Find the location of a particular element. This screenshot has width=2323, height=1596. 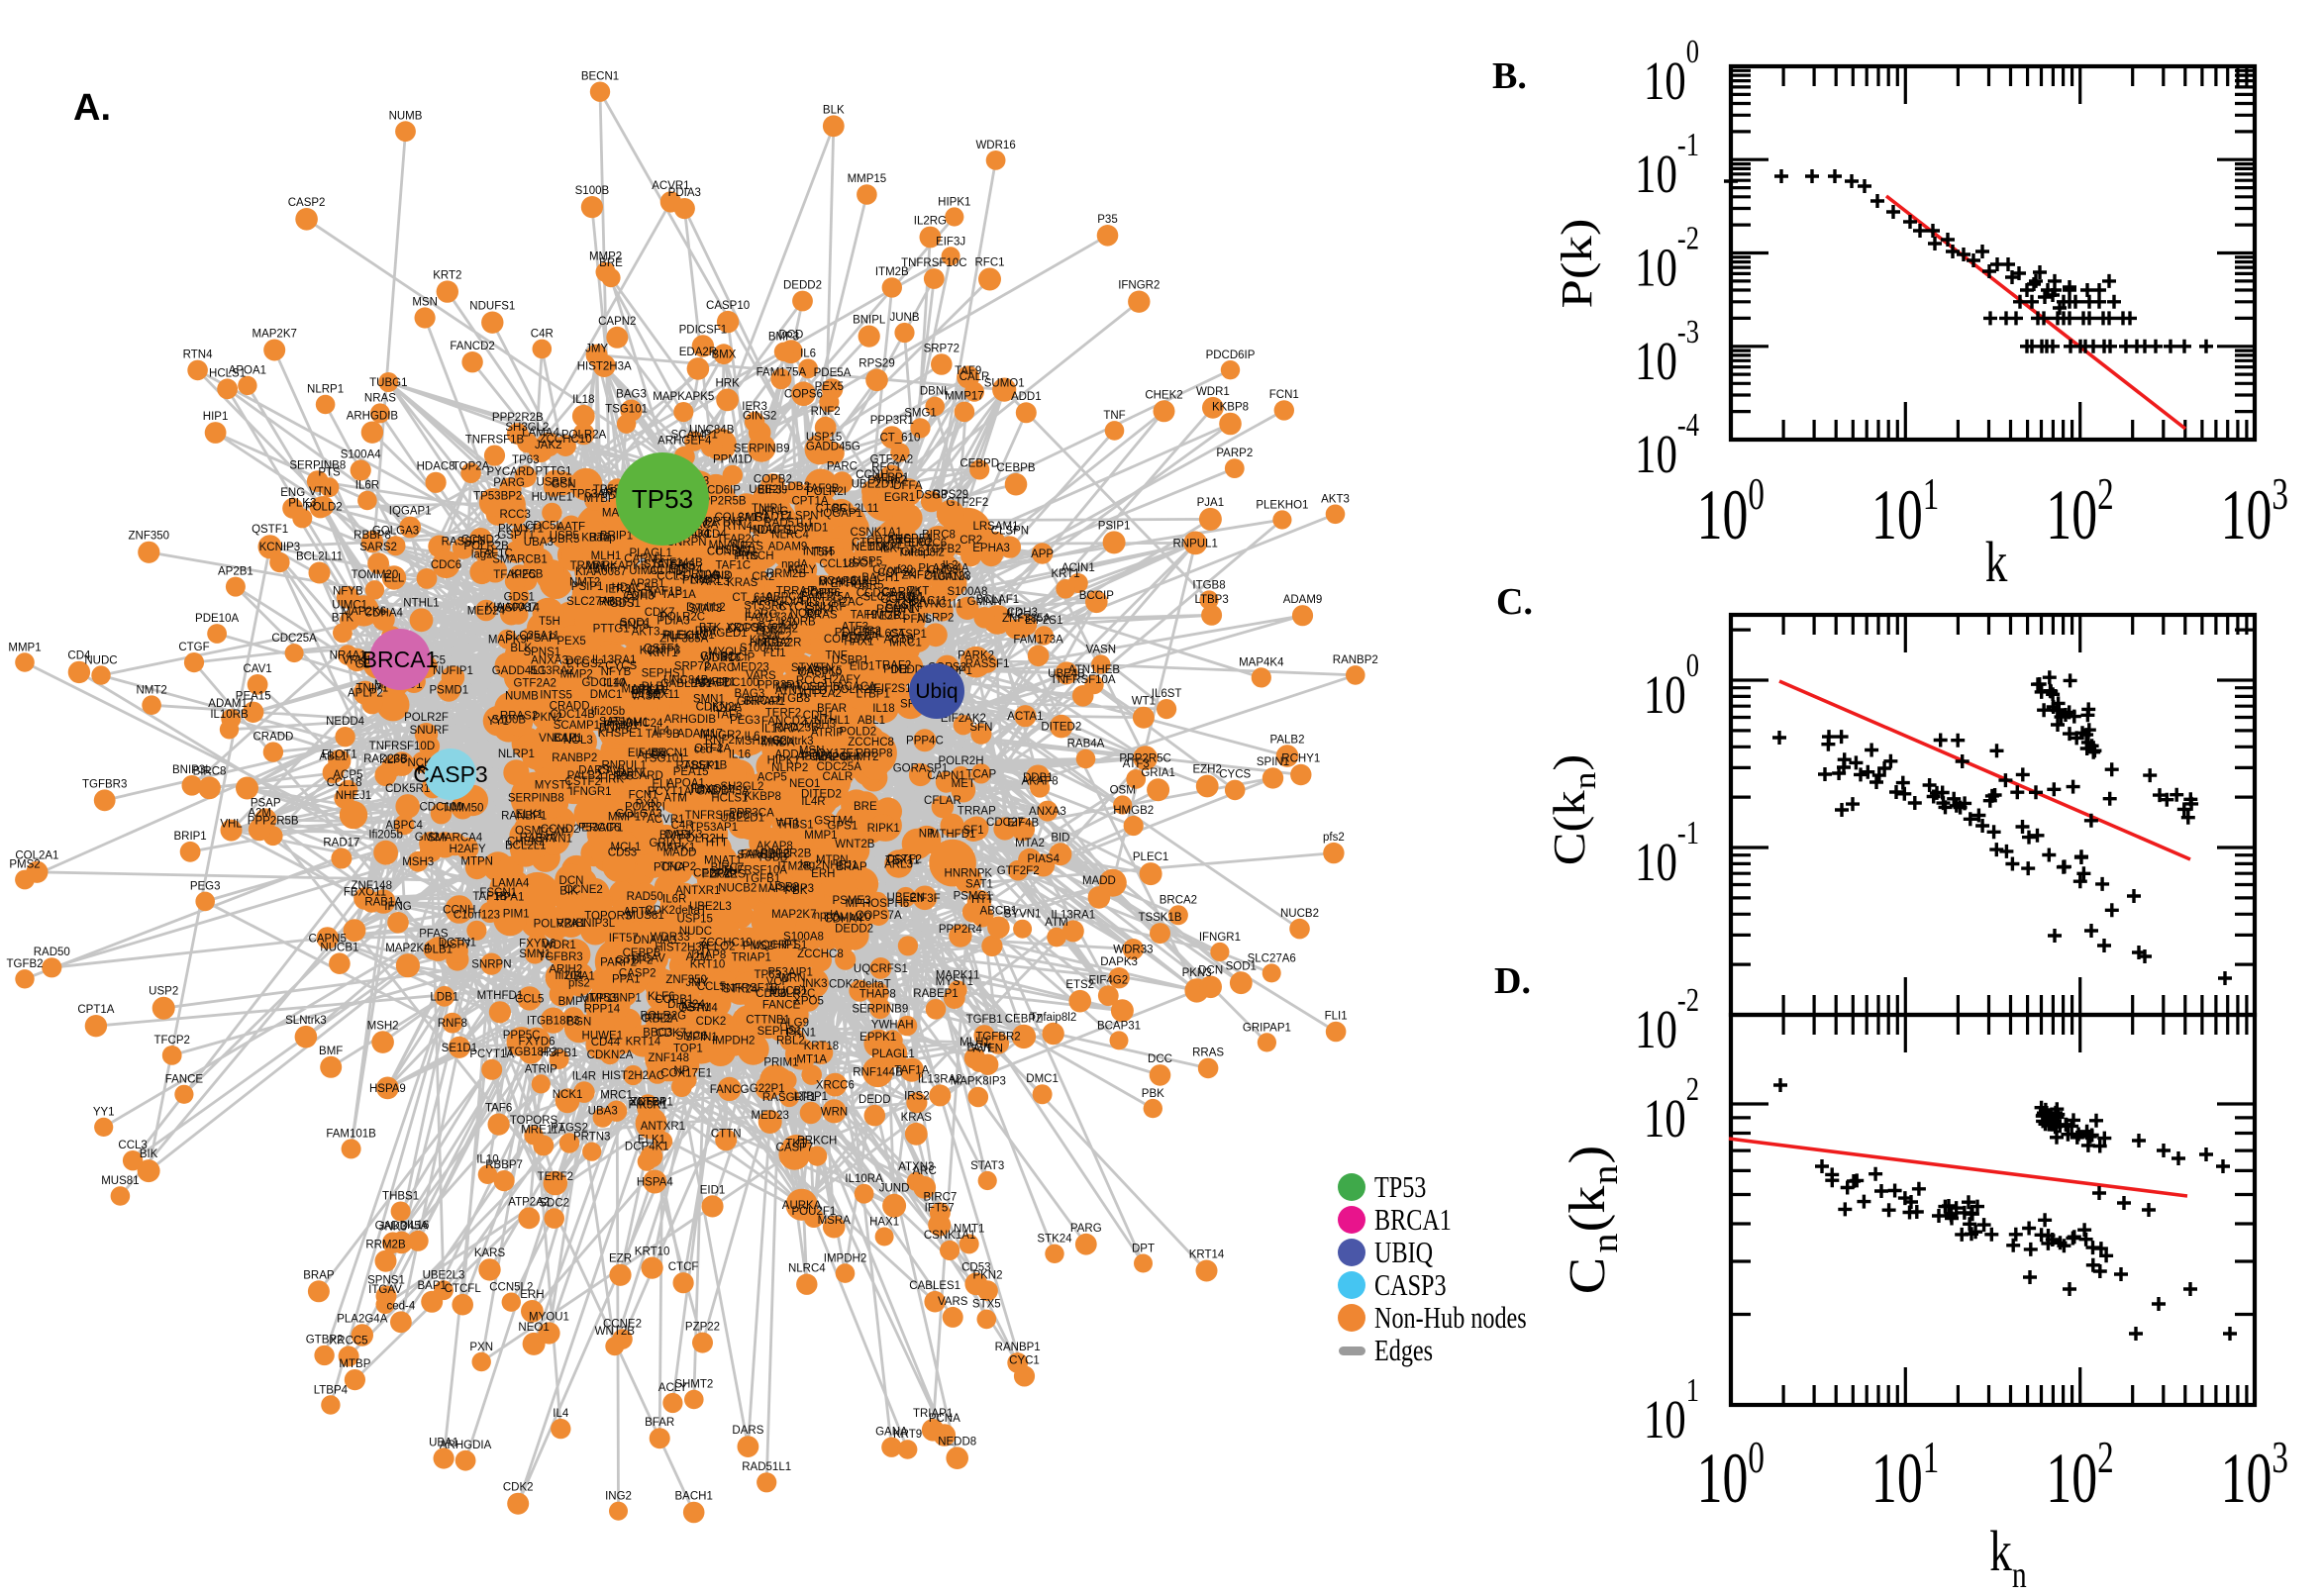

svg-text: TP53BP2 is located at coordinates (497, 496).